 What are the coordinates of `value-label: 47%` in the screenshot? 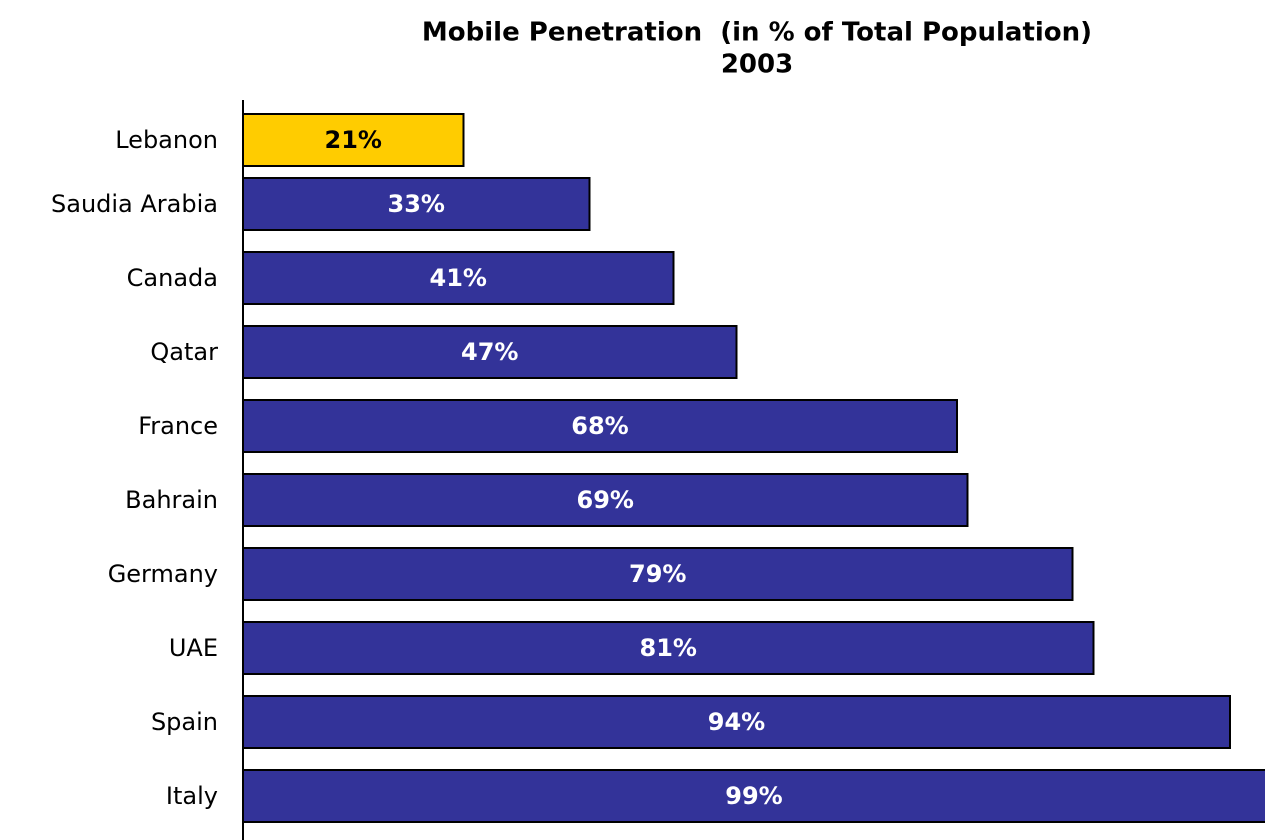 It's located at (489, 352).